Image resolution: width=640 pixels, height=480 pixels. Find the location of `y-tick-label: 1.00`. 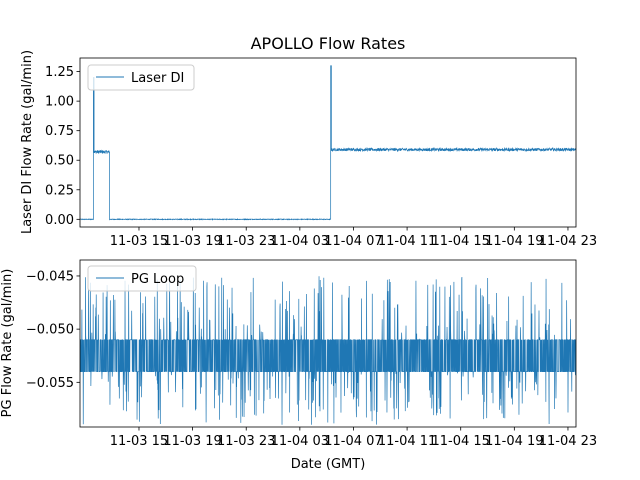

y-tick-label: 1.00 is located at coordinates (59, 102).